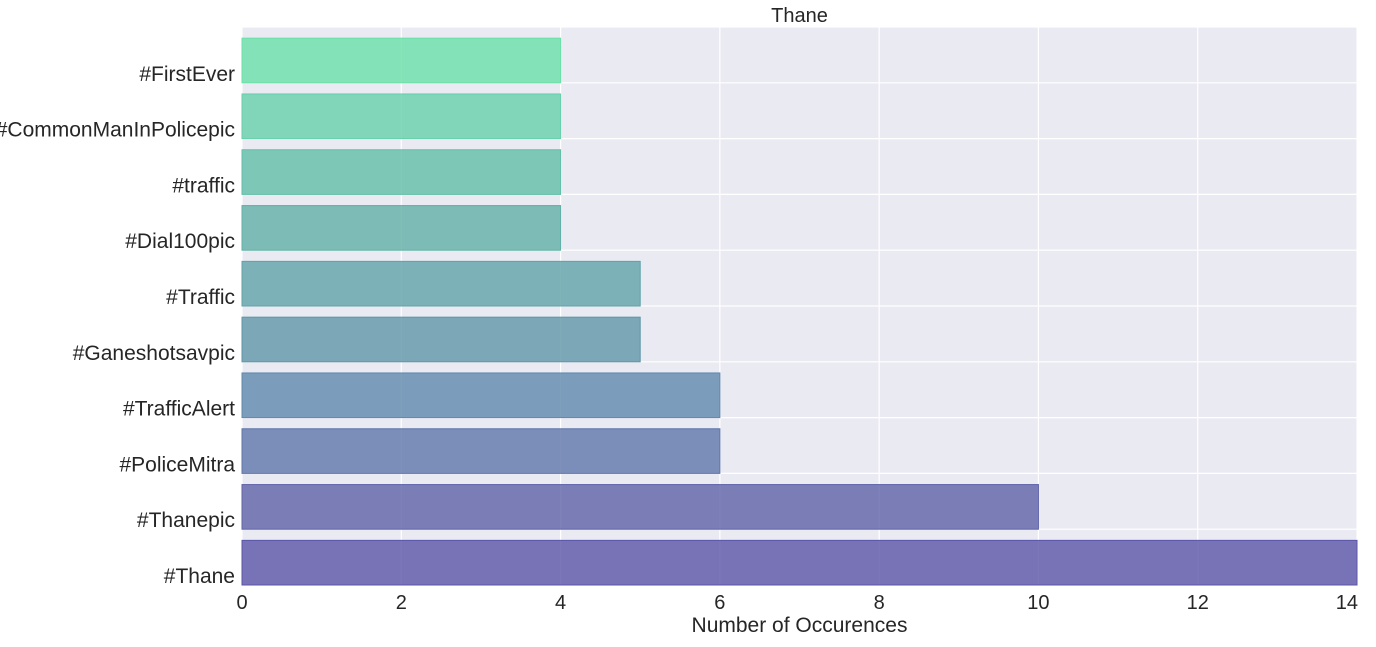 The image size is (1376, 647). Describe the element at coordinates (879, 603) in the screenshot. I see `x-tick-label: 8` at that location.